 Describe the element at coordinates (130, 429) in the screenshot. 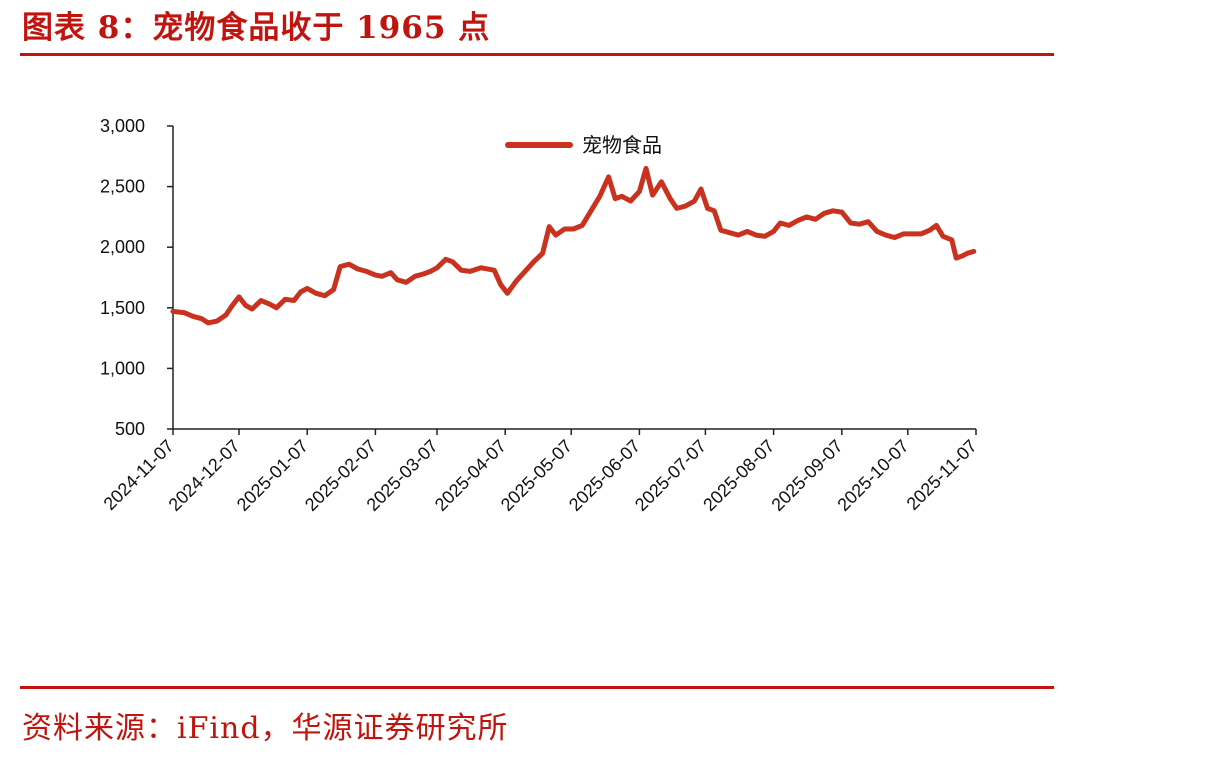

I see `y-tick-label: 500` at that location.